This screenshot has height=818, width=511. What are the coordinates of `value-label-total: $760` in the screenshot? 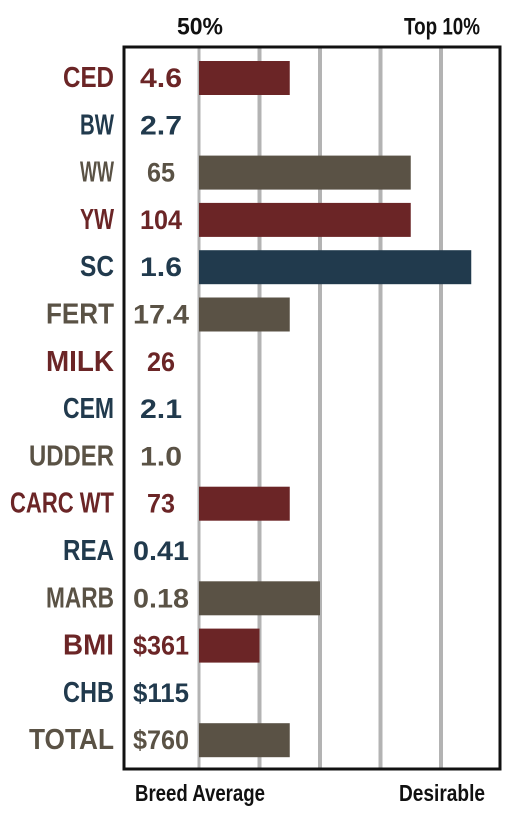 It's located at (161, 740).